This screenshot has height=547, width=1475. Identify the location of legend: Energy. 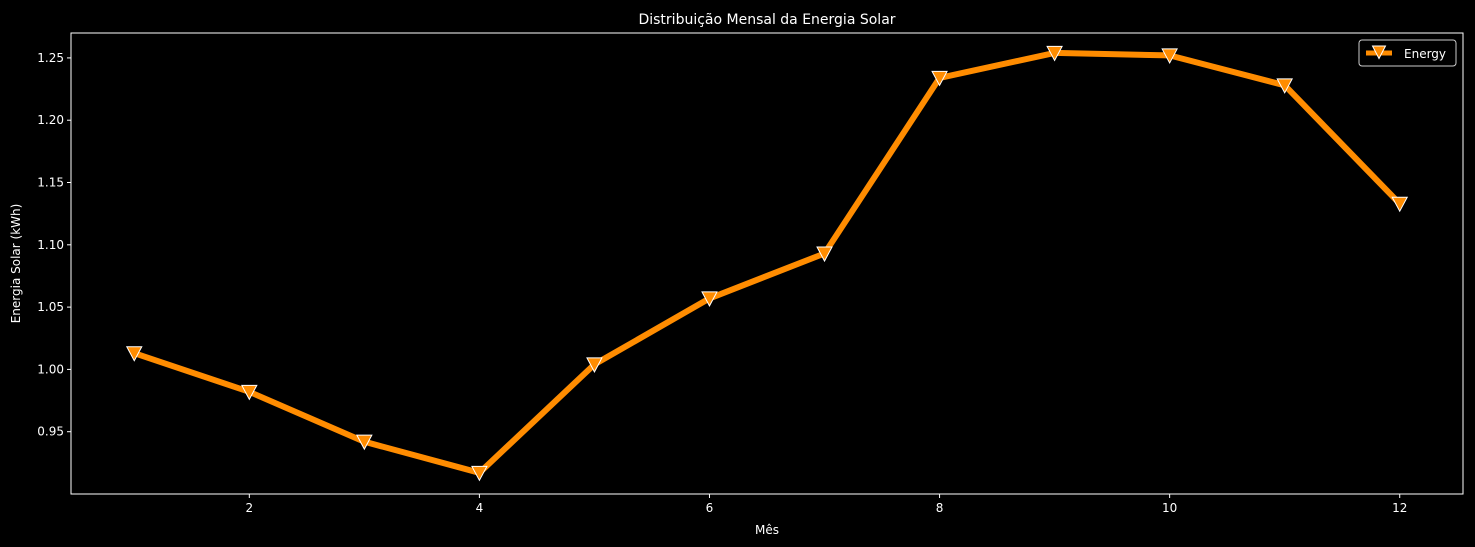
(1407, 53).